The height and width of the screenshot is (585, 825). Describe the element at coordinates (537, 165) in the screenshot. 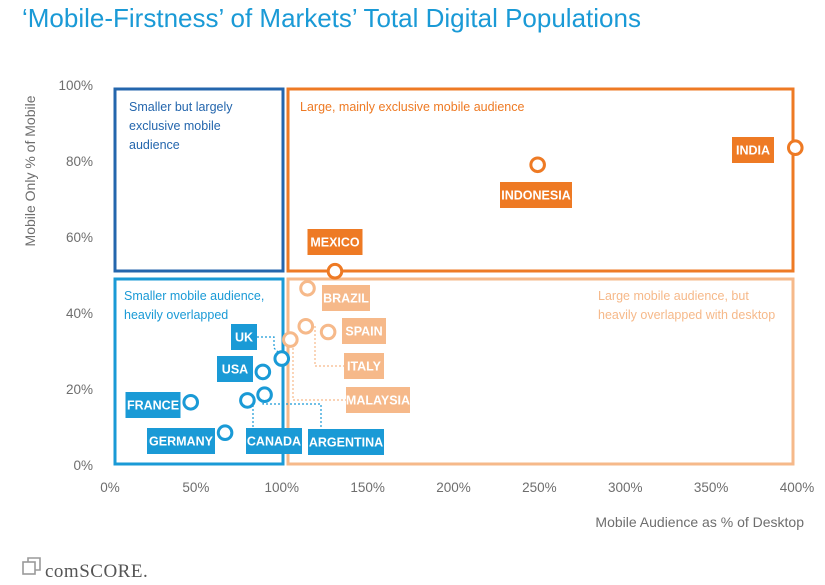

I see `point-indonesia` at that location.